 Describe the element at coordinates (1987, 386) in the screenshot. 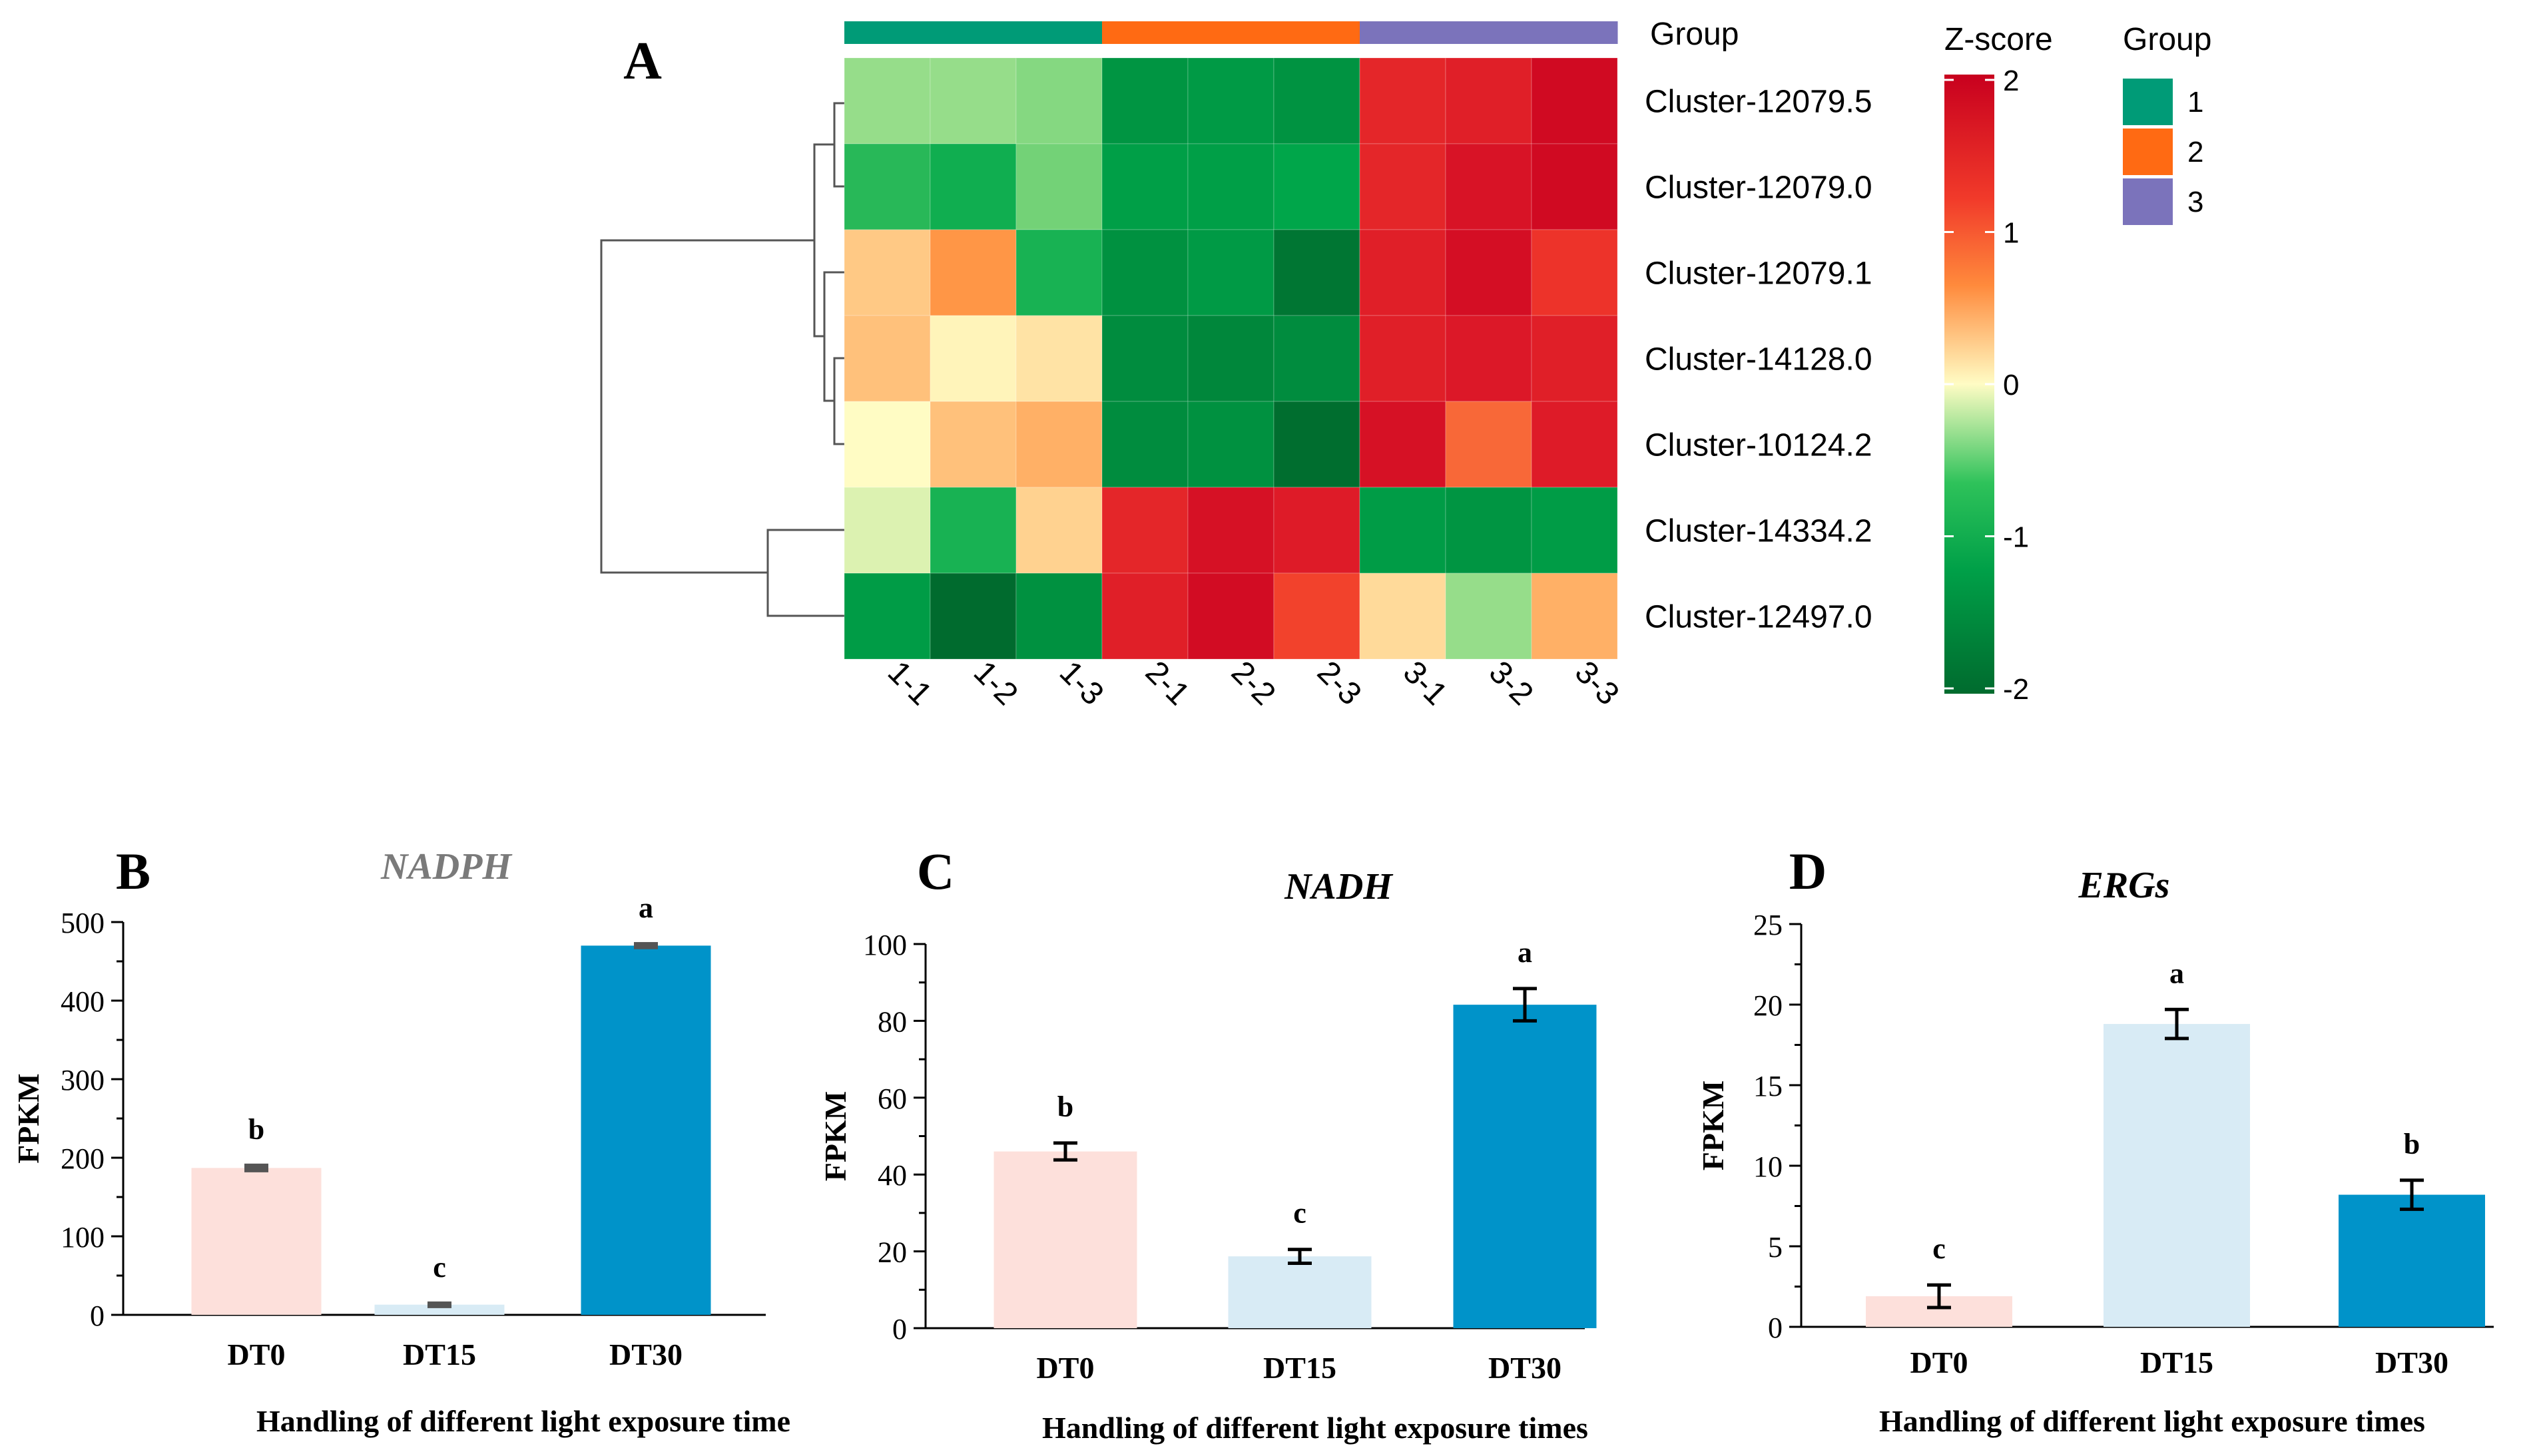

I see `colorbar-ticks: 2 1 0 -1 -2` at that location.